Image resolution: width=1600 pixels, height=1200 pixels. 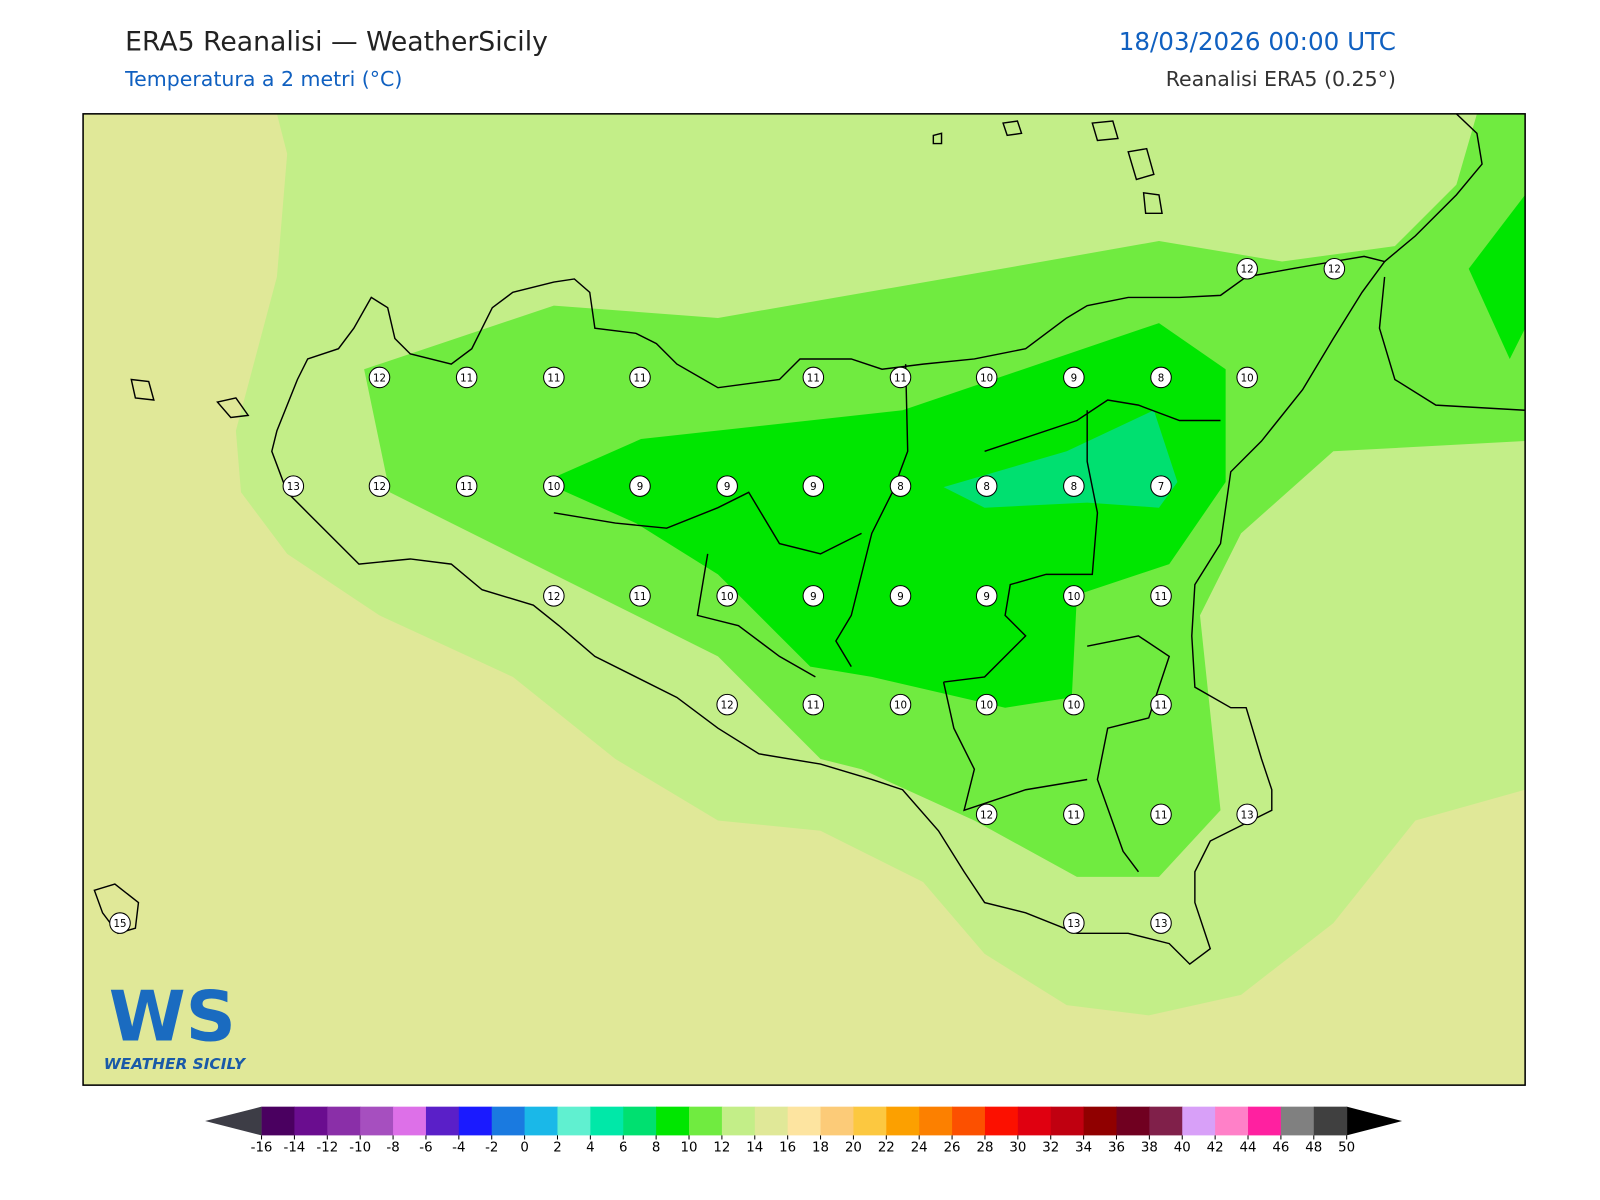 What do you see at coordinates (689, 1148) in the screenshot?
I see `colorbar-tick-label: 10` at bounding box center [689, 1148].